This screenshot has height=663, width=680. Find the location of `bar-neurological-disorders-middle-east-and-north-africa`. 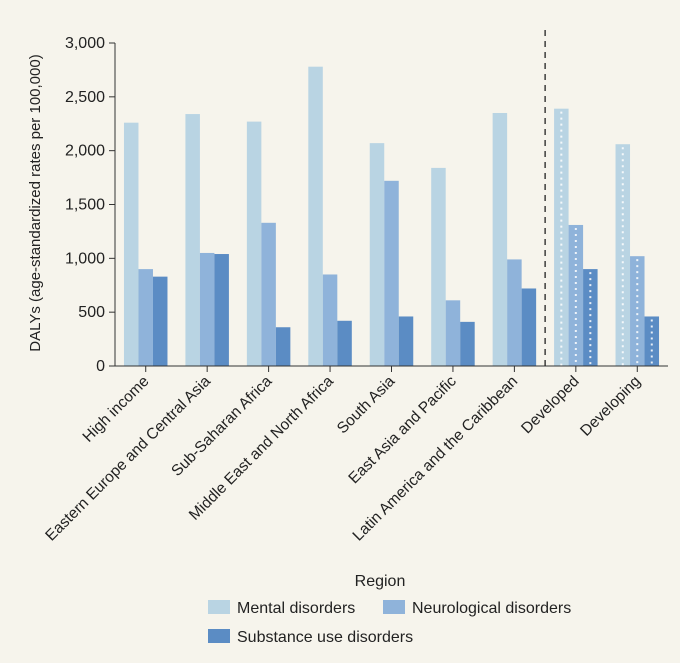

bar-neurological-disorders-middle-east-and-north-africa is located at coordinates (330, 320).